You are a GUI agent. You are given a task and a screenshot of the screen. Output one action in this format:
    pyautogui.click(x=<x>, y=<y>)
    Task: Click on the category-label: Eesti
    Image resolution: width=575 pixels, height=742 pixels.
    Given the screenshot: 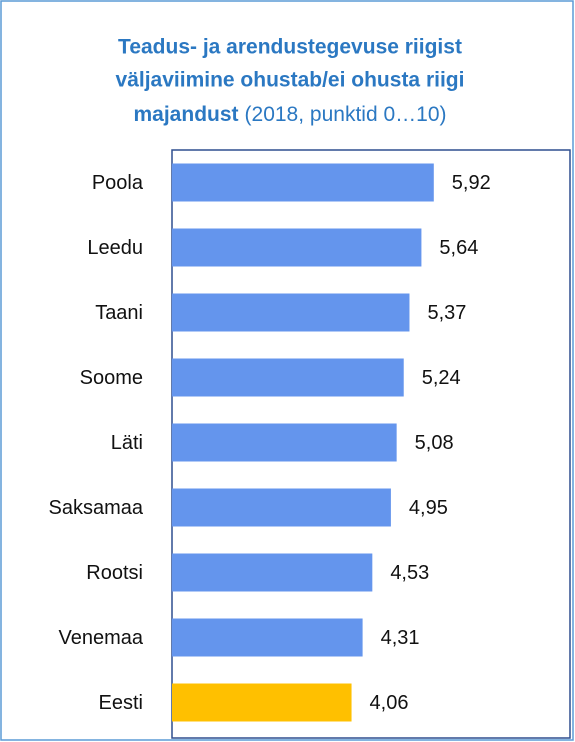 What is the action you would take?
    pyautogui.click(x=121, y=703)
    